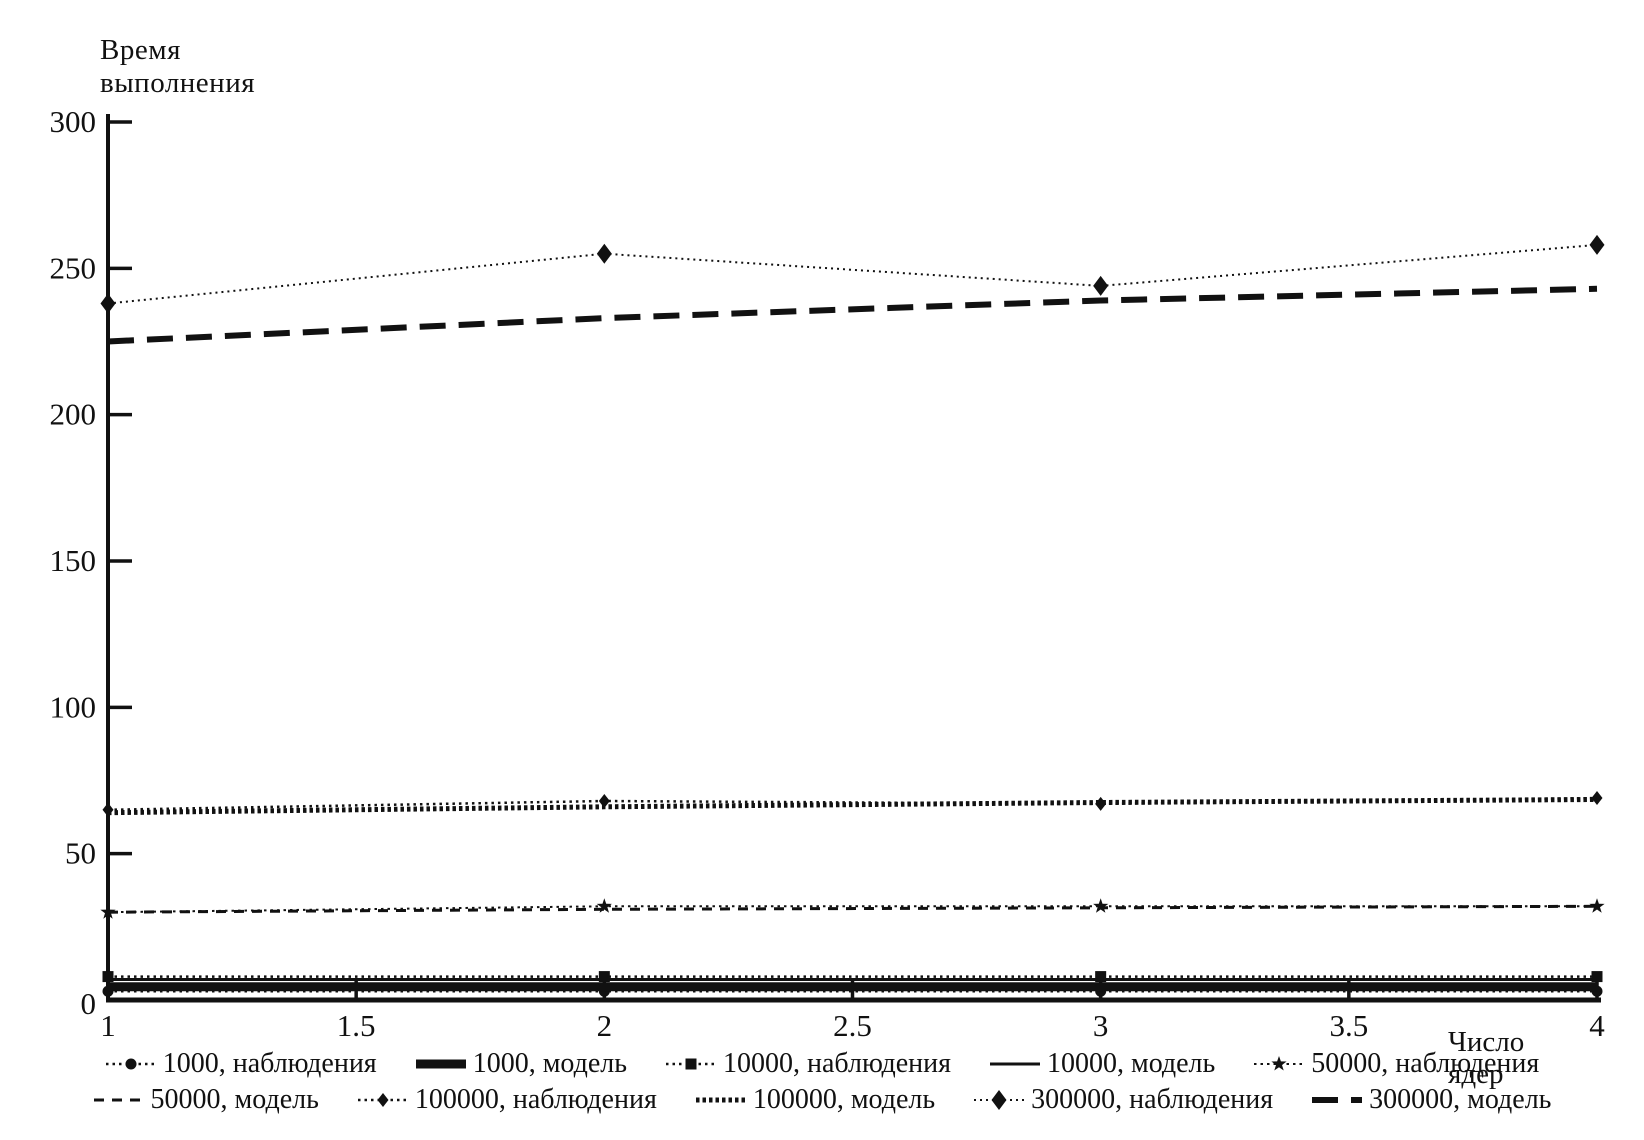 The width and height of the screenshot is (1644, 1140). What do you see at coordinates (73, 267) in the screenshot?
I see `y-tick-label: 250` at bounding box center [73, 267].